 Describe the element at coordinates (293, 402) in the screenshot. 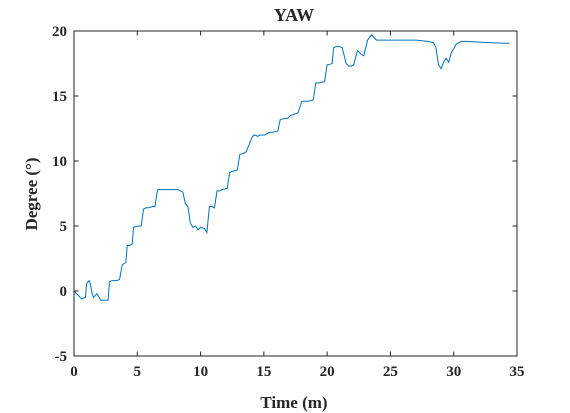

I see `x-axis-label: Time (m)` at that location.